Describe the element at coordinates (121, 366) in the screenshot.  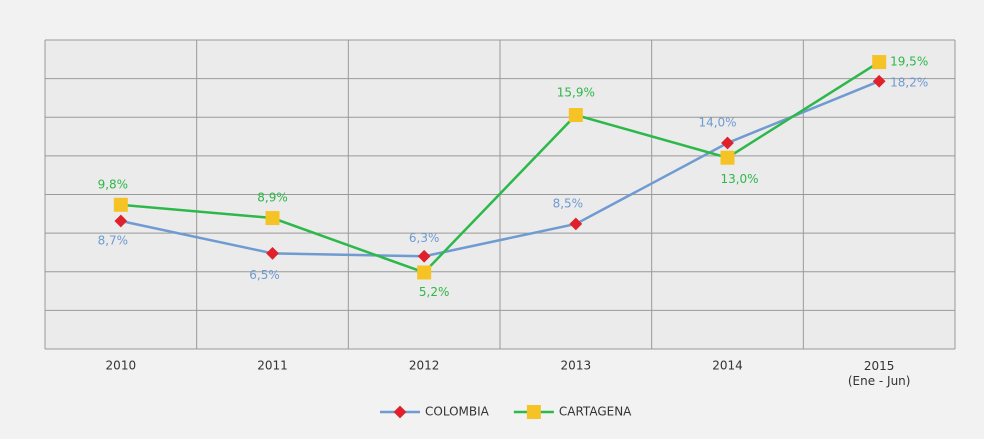
I see `x-tick-label: 2010` at that location.